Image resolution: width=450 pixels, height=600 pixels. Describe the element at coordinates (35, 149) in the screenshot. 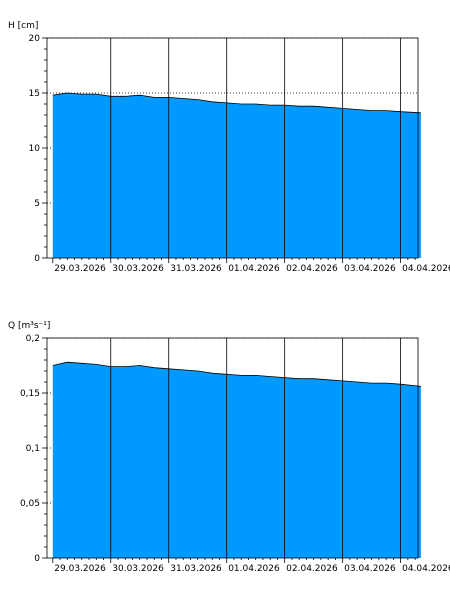

I see `y-tick-label: 10` at that location.